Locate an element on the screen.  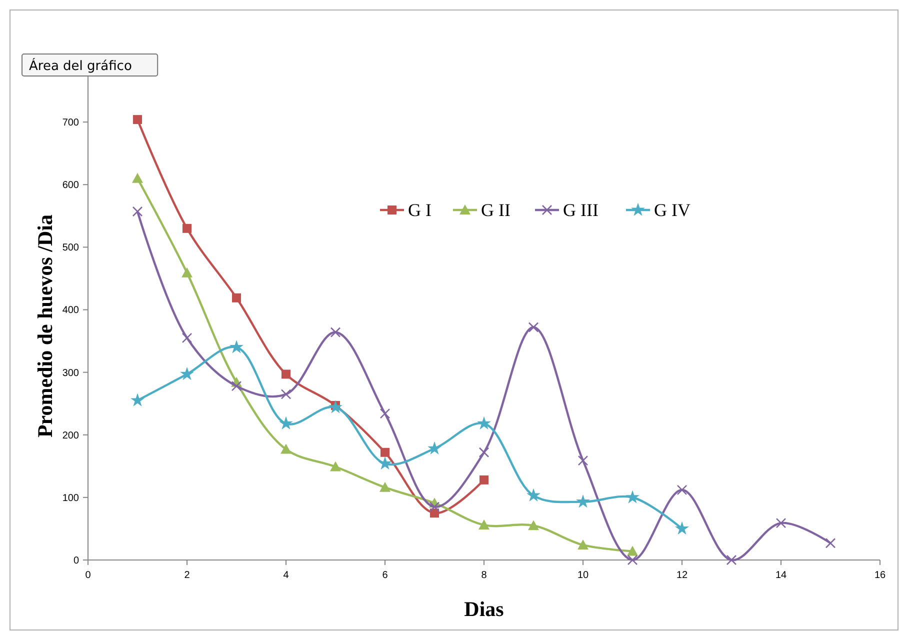
x-tick-label: 6 is located at coordinates (385, 575).